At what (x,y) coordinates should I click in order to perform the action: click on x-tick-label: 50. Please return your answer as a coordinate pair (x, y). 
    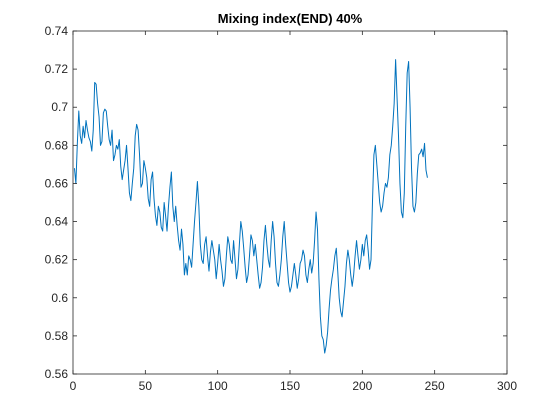
    Looking at the image, I should click on (146, 386).